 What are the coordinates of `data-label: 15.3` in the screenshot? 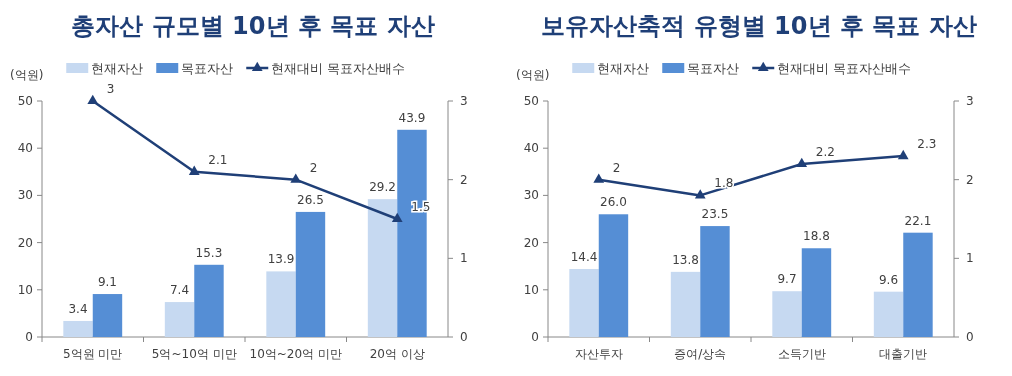 It's located at (209, 252).